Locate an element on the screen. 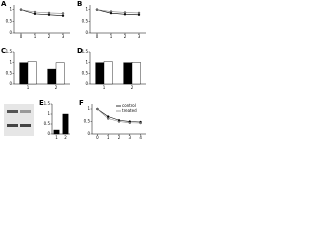 The width and height of the screenshot is (320, 240). legend-label: control is located at coordinates (129, 105).